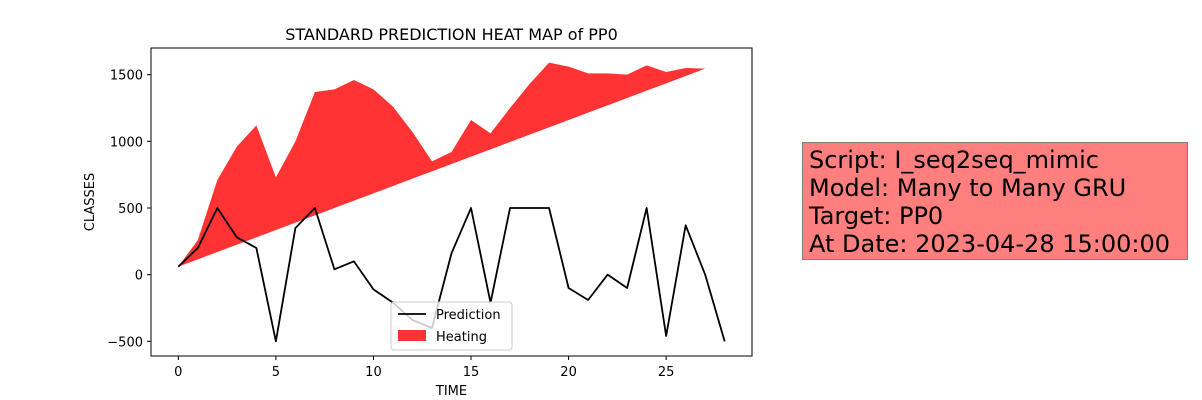 The width and height of the screenshot is (1202, 400). I want to click on y-tick-label: 1500, so click(126, 76).